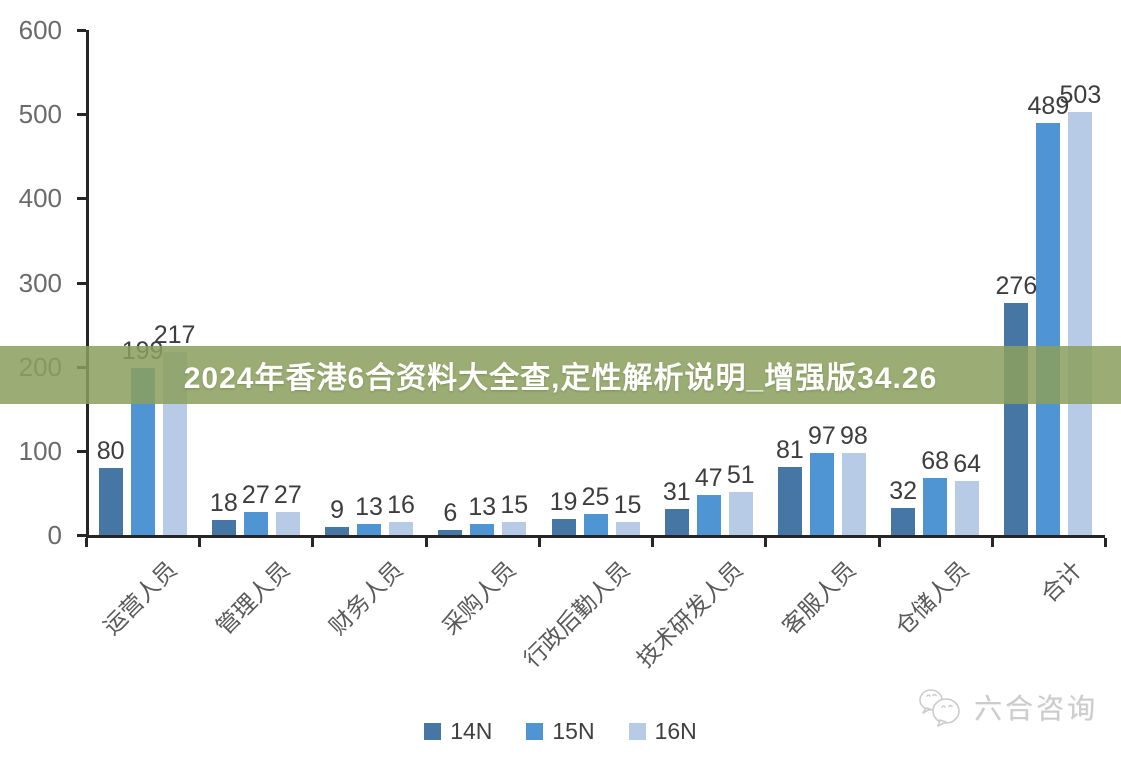 This screenshot has height=757, width=1121. I want to click on banner-overlay: 2024年香港6合资料大全查,定性解析说明_增强版34.26, so click(560, 375).